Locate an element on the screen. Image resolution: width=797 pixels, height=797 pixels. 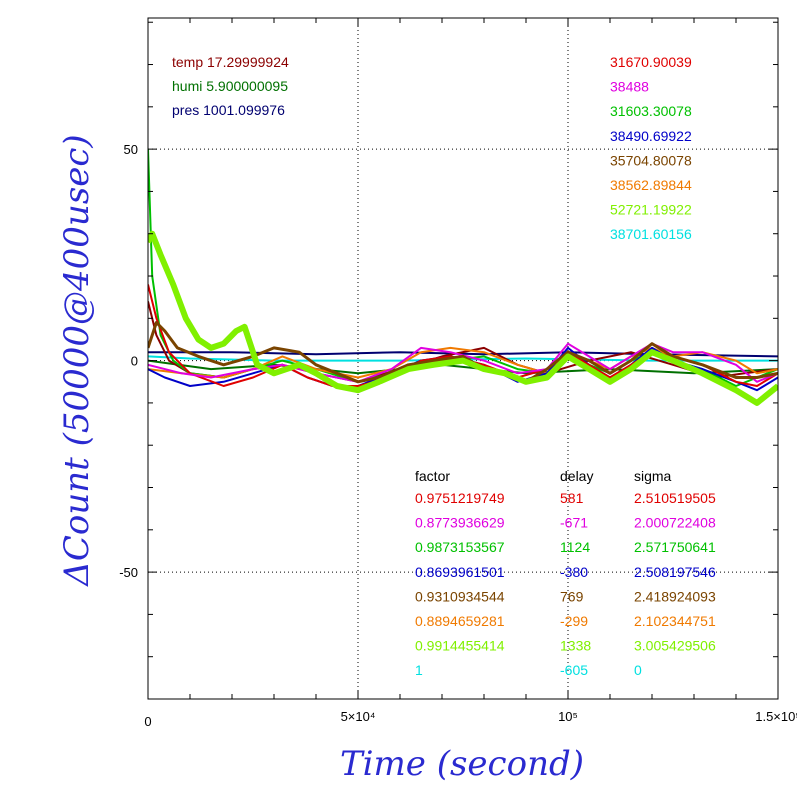
table-cell-factor: 0.9310934544 is located at coordinates (460, 596).